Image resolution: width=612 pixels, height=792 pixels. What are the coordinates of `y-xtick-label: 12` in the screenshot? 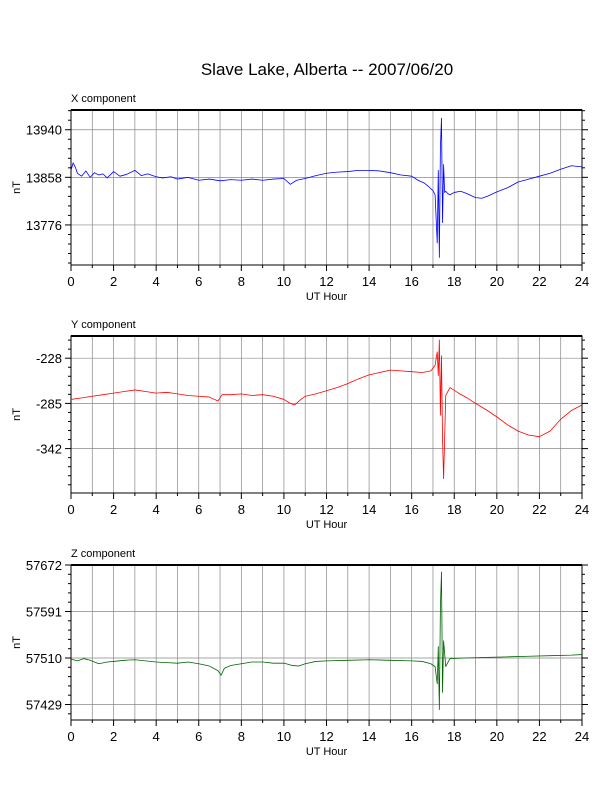 It's located at (326, 509).